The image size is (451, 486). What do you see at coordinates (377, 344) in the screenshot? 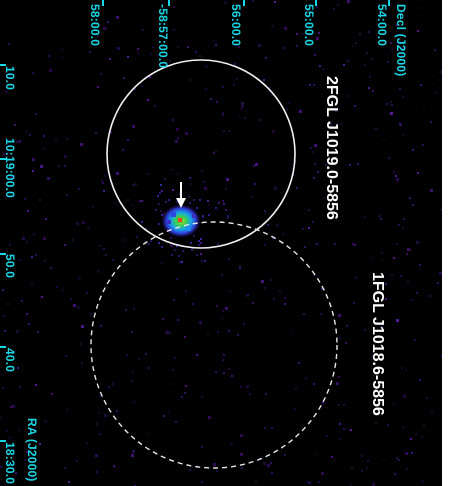
I see `source-label-1fgl: 1FGL J1018.6-5856` at bounding box center [377, 344].